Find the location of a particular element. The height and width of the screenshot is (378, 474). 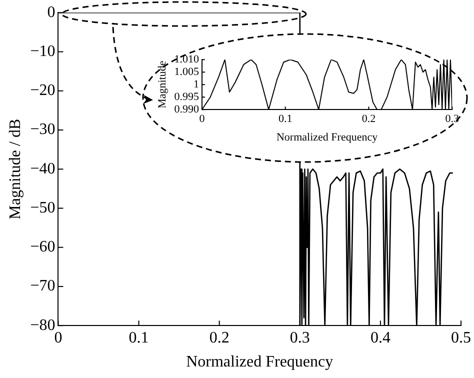

y-tick-label: −10 is located at coordinates (43, 51).